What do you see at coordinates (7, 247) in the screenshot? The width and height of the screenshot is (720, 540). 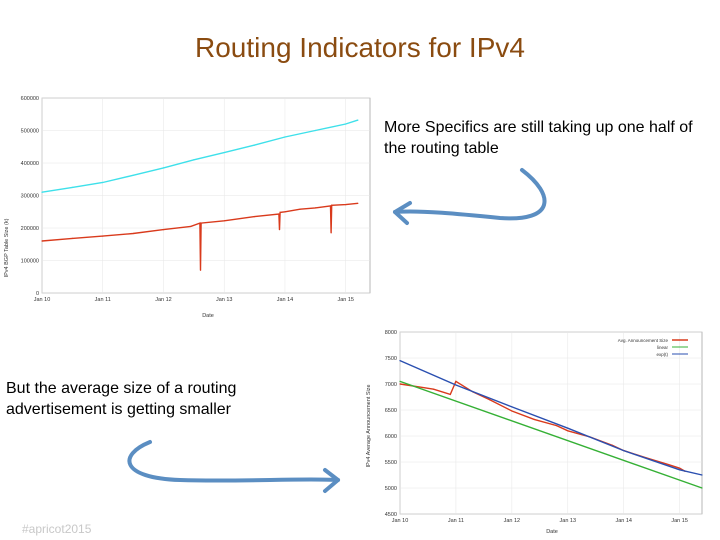 I see `chart1-ylabel: IPv4 BGP Table Size (k)` at bounding box center [7, 247].